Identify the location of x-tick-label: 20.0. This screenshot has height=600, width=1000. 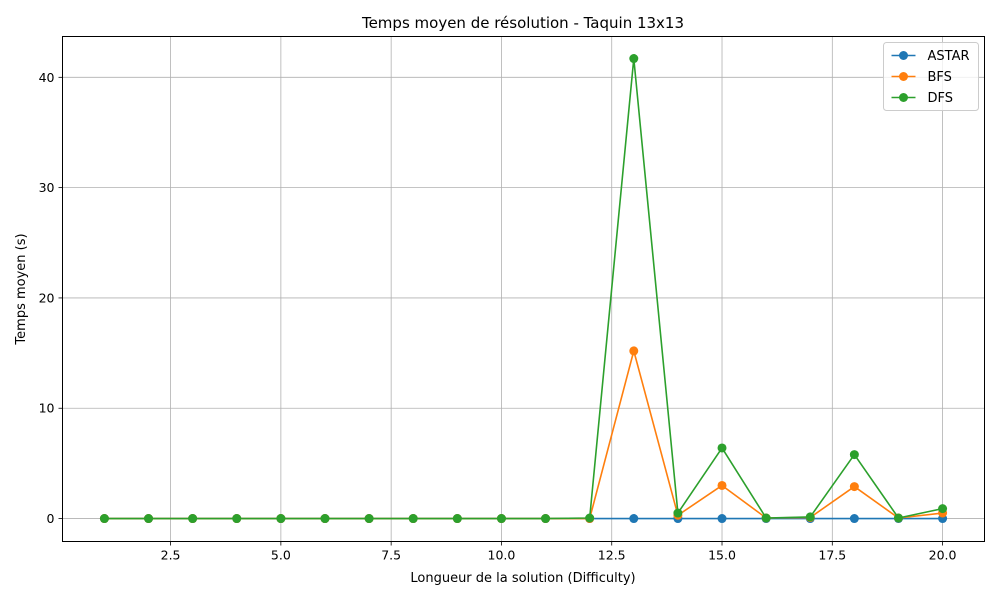
(943, 555).